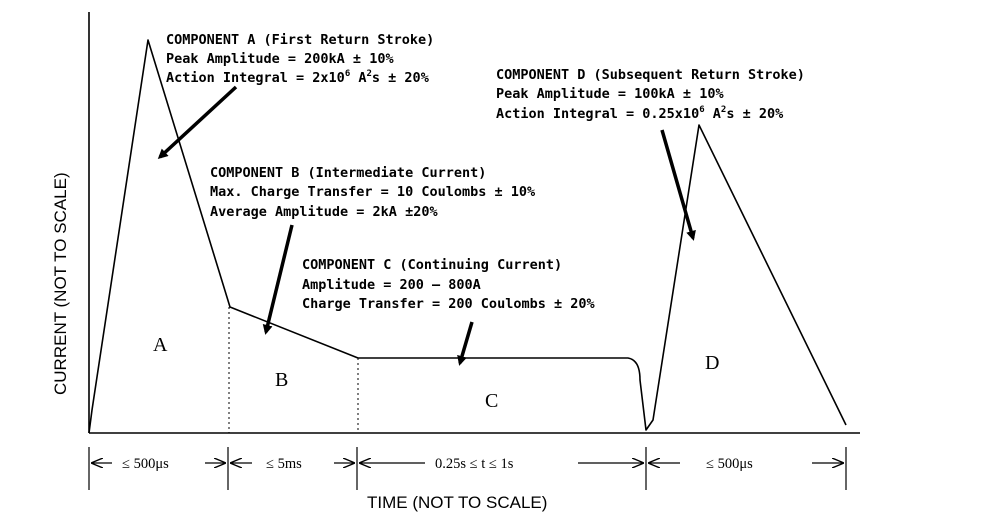  I want to click on y-axis-label: CURRENT (NOT TO SCALE), so click(60, 283).